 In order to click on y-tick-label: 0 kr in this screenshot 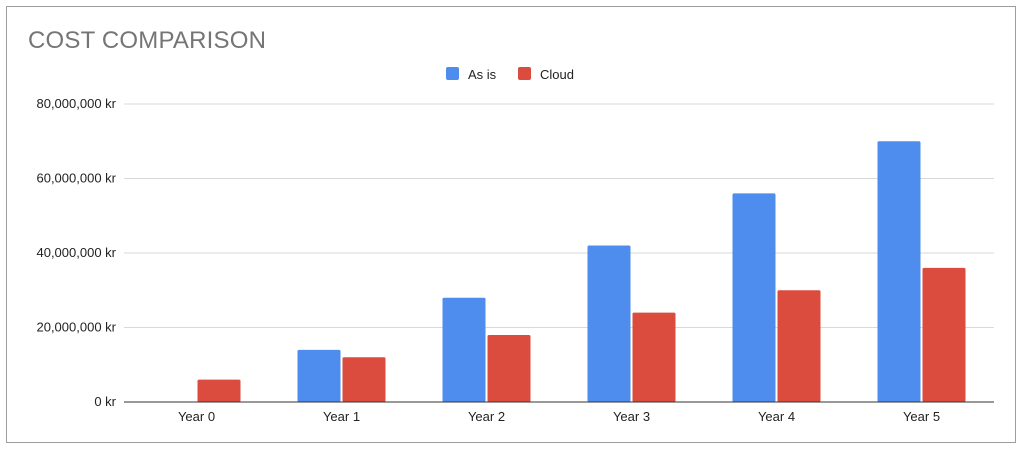, I will do `click(105, 401)`.